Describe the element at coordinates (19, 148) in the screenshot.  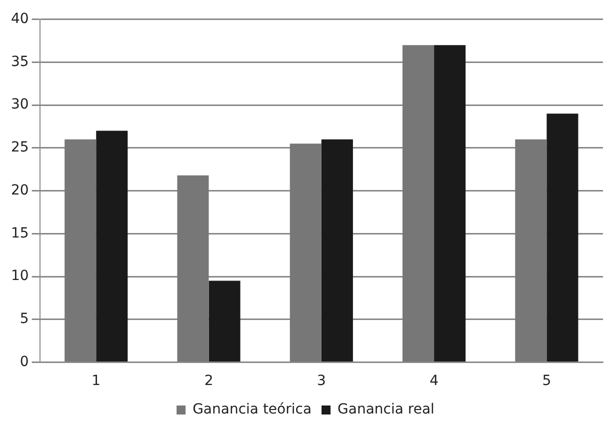
I see `y-tick-label: 25` at that location.